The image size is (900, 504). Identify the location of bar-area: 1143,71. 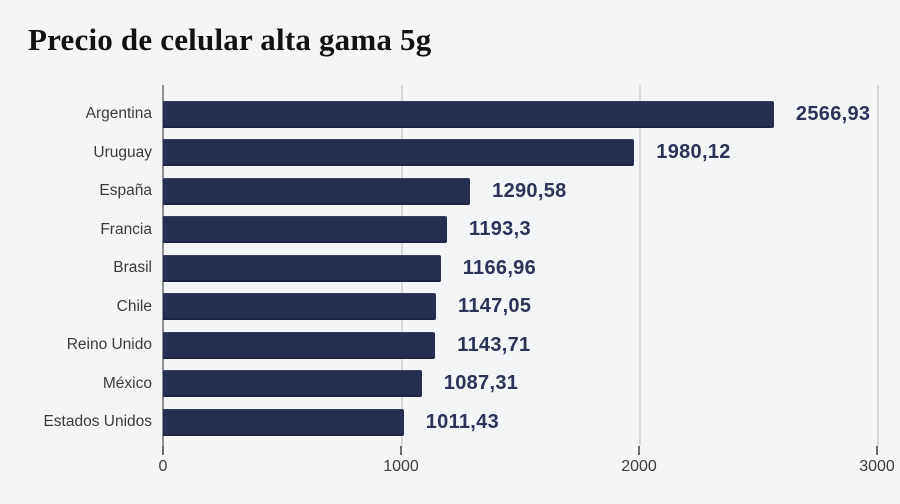
(520, 345).